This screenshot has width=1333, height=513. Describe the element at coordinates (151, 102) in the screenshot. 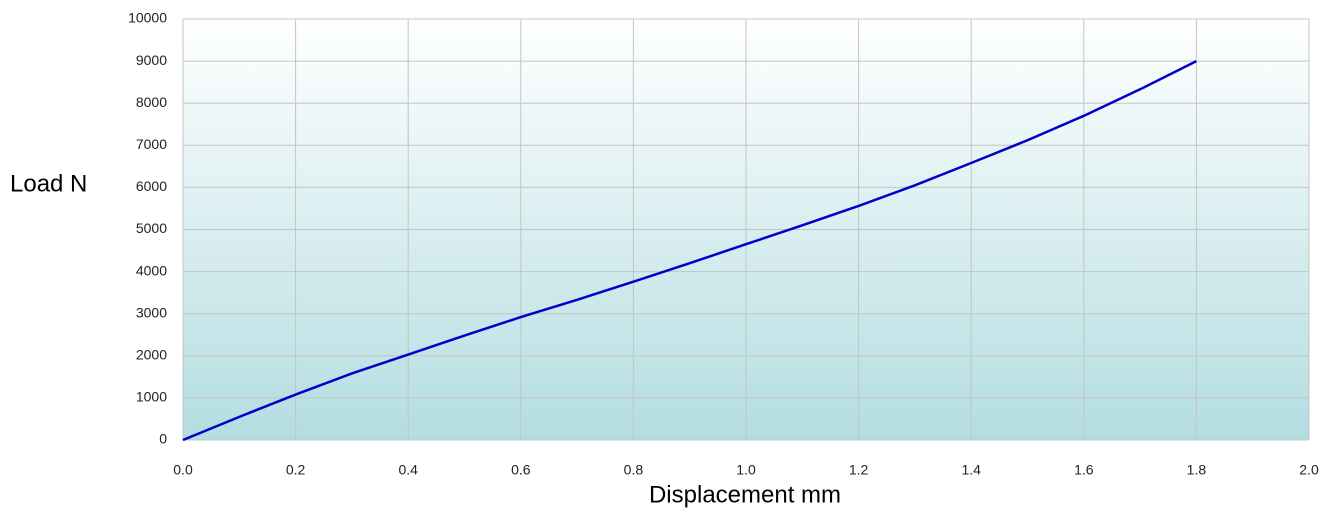

I see `y-tick-label: 8000` at that location.